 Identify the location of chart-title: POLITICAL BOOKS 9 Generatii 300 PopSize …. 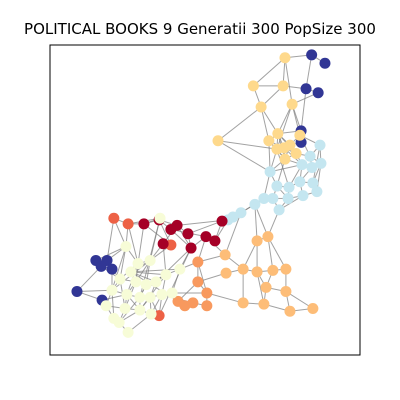
(200, 29).